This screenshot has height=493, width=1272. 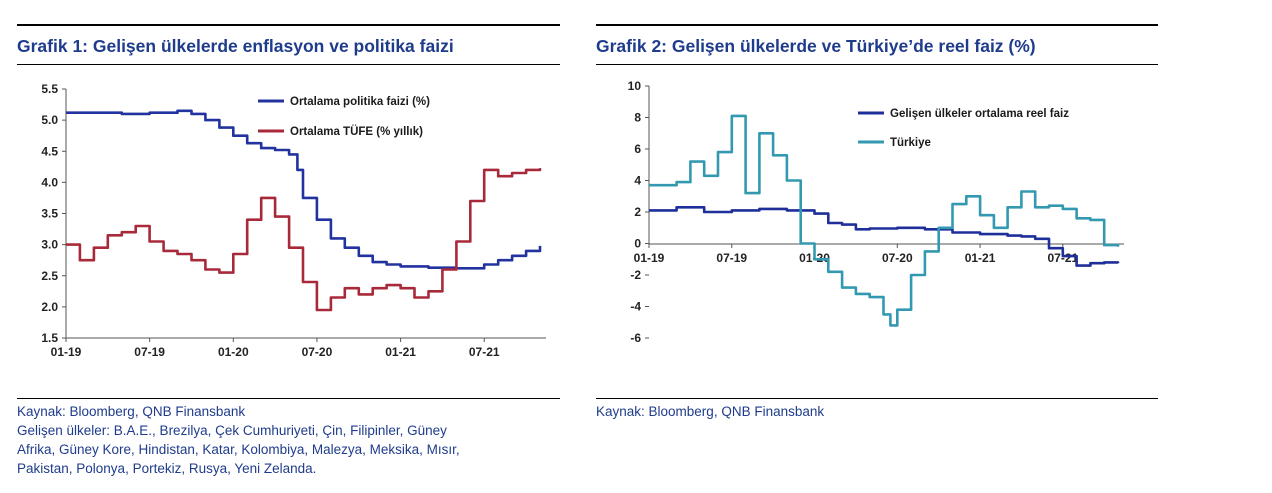 I want to click on chart1-y-tick-label: 4.5, so click(x=49, y=151).